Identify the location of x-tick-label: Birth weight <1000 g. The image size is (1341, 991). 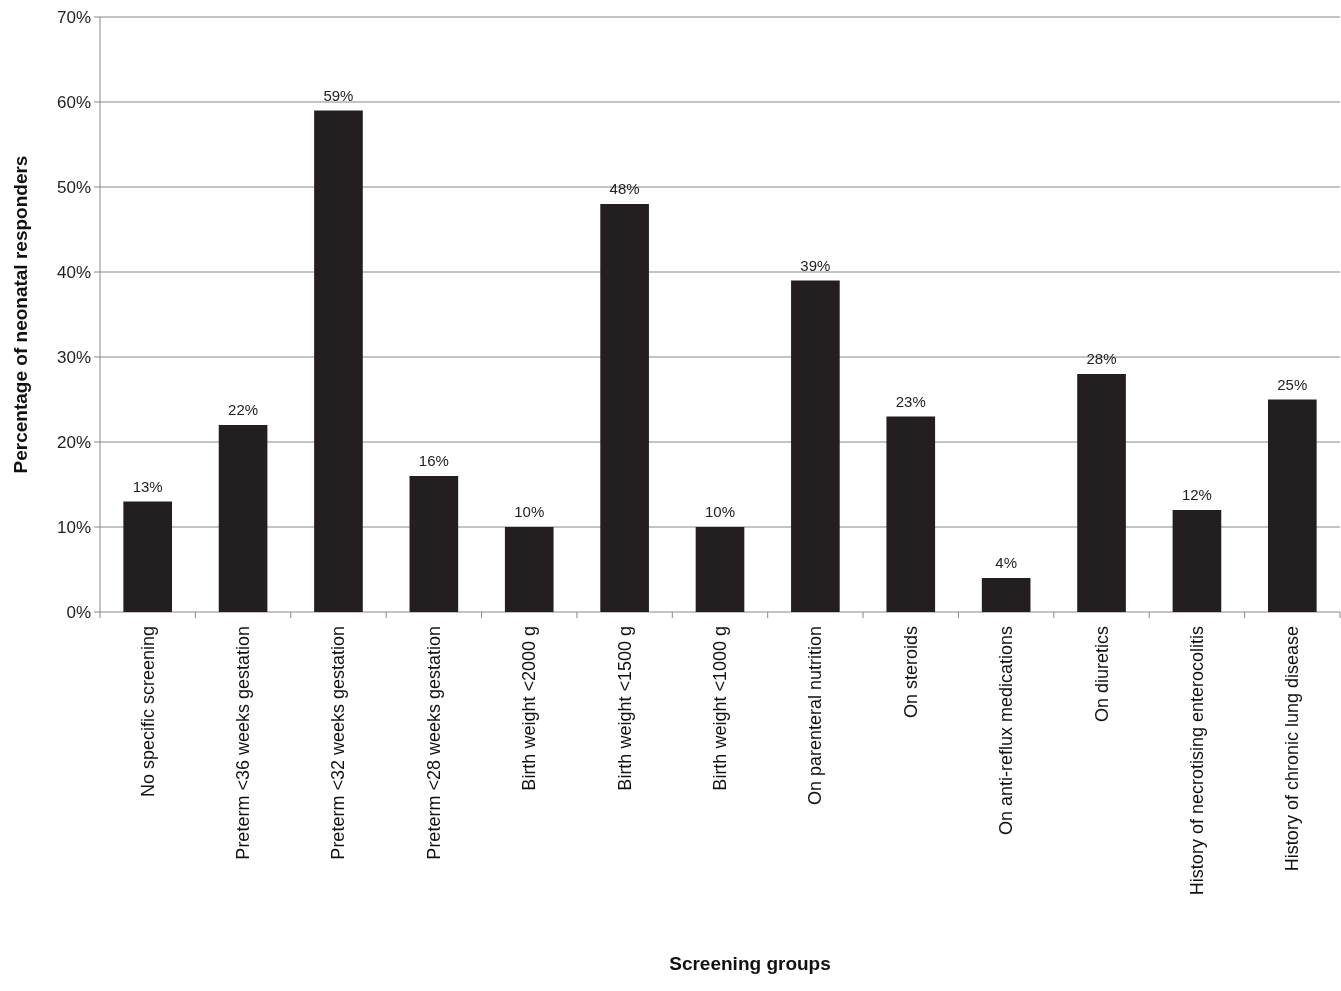
(720, 708).